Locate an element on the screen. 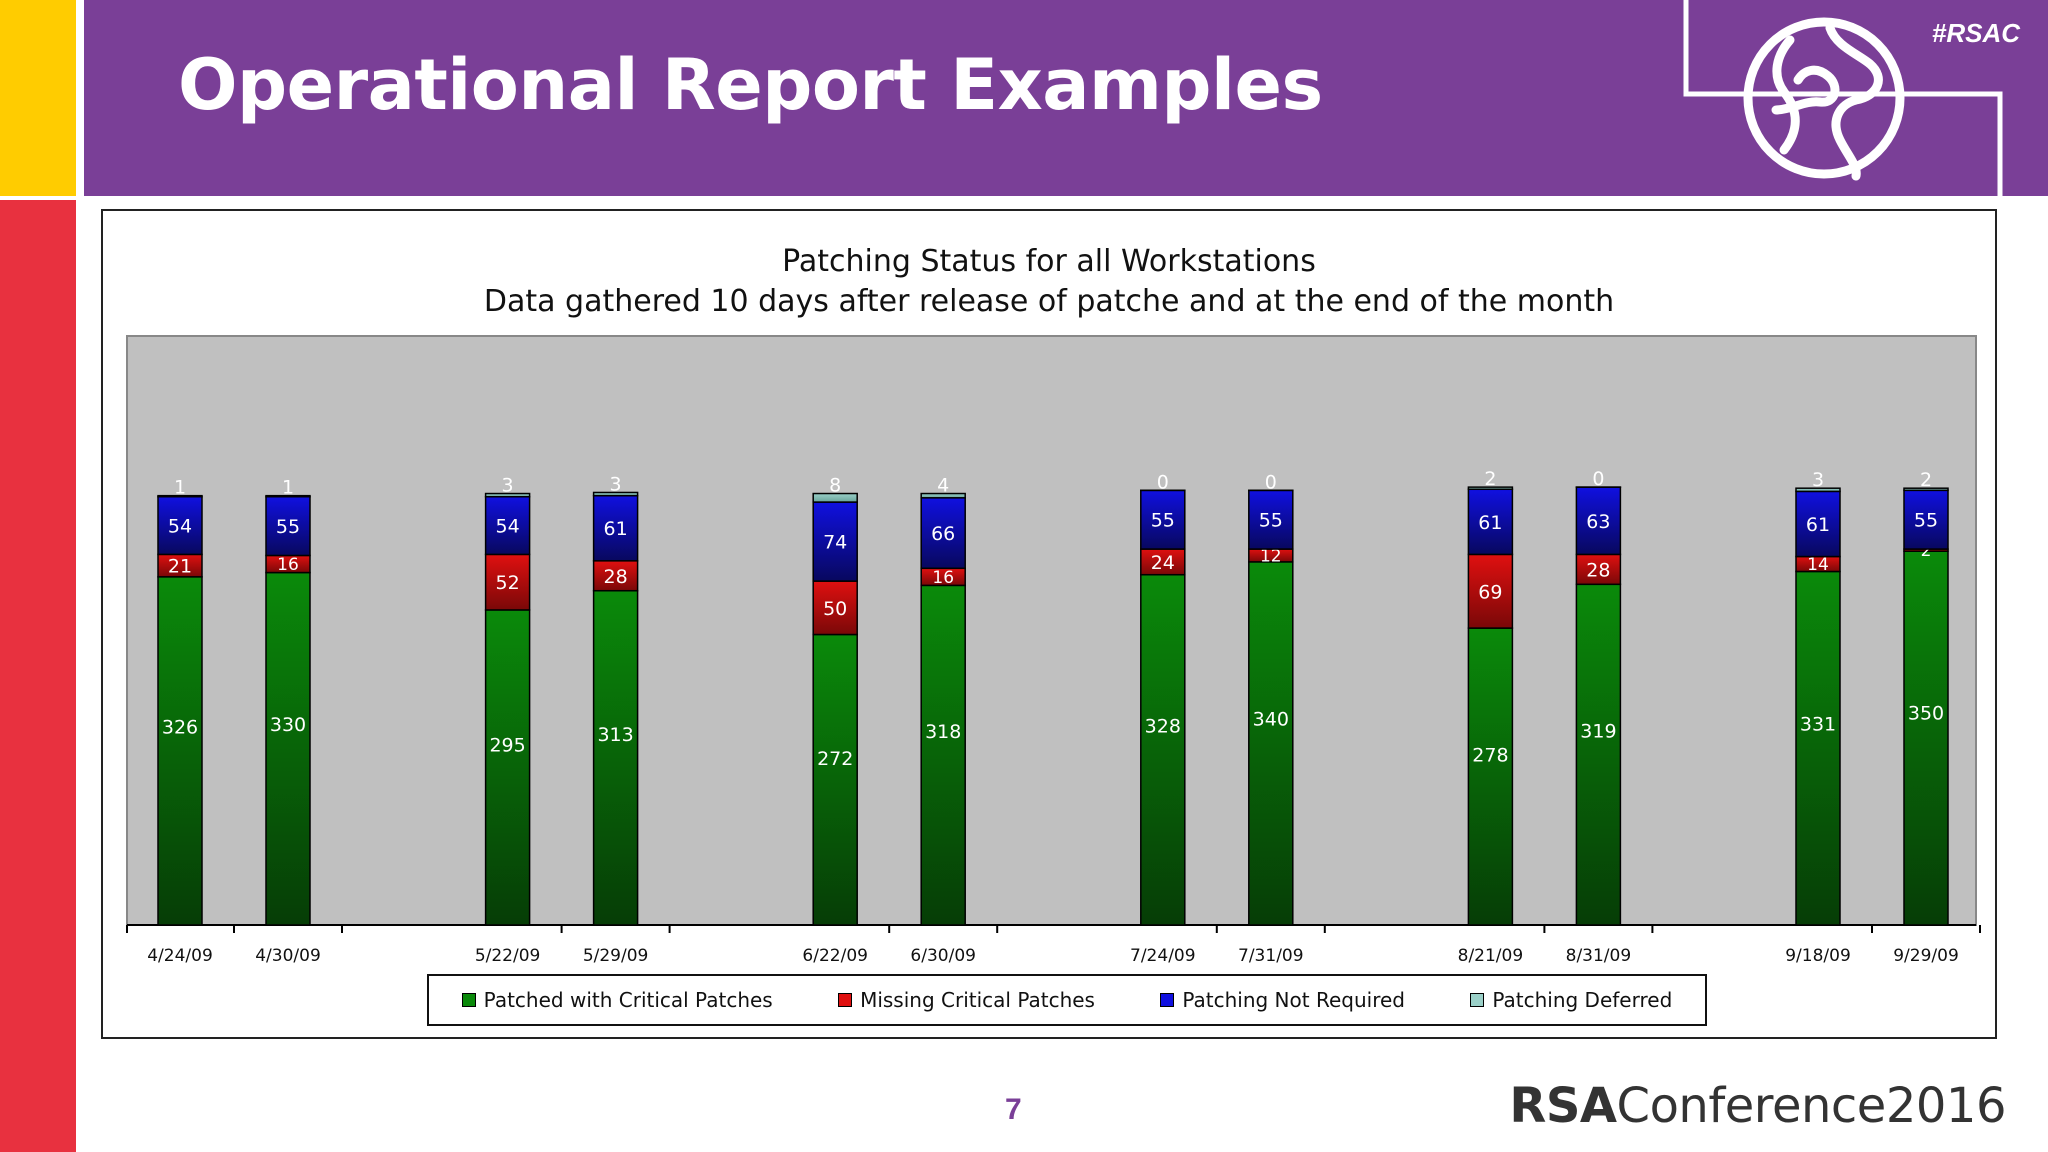  data-label: 28 is located at coordinates (616, 577).